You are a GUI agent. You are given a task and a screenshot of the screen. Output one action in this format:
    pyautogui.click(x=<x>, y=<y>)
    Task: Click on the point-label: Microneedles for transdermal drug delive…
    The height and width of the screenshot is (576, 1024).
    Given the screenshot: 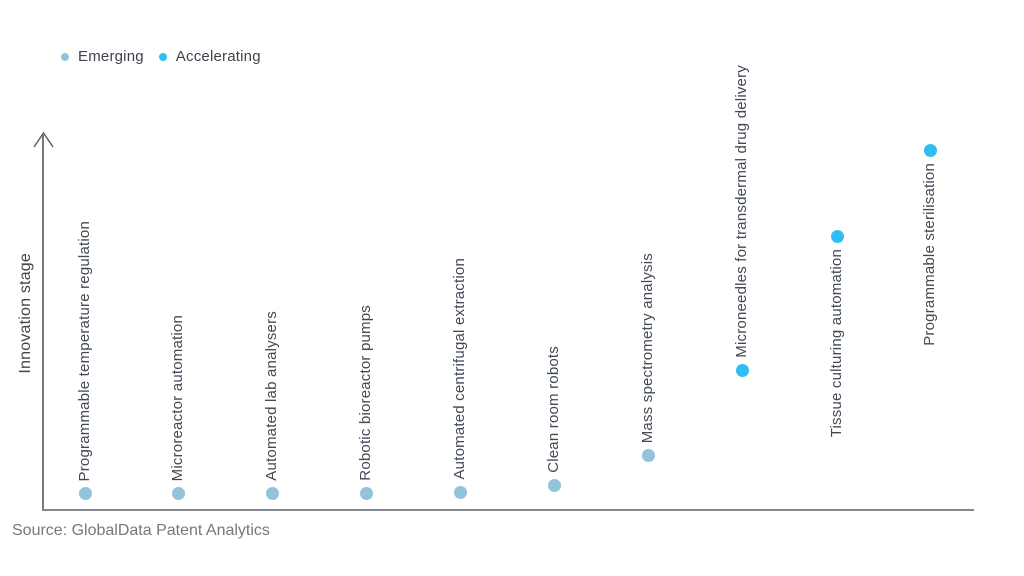 What is the action you would take?
    pyautogui.click(x=741, y=211)
    